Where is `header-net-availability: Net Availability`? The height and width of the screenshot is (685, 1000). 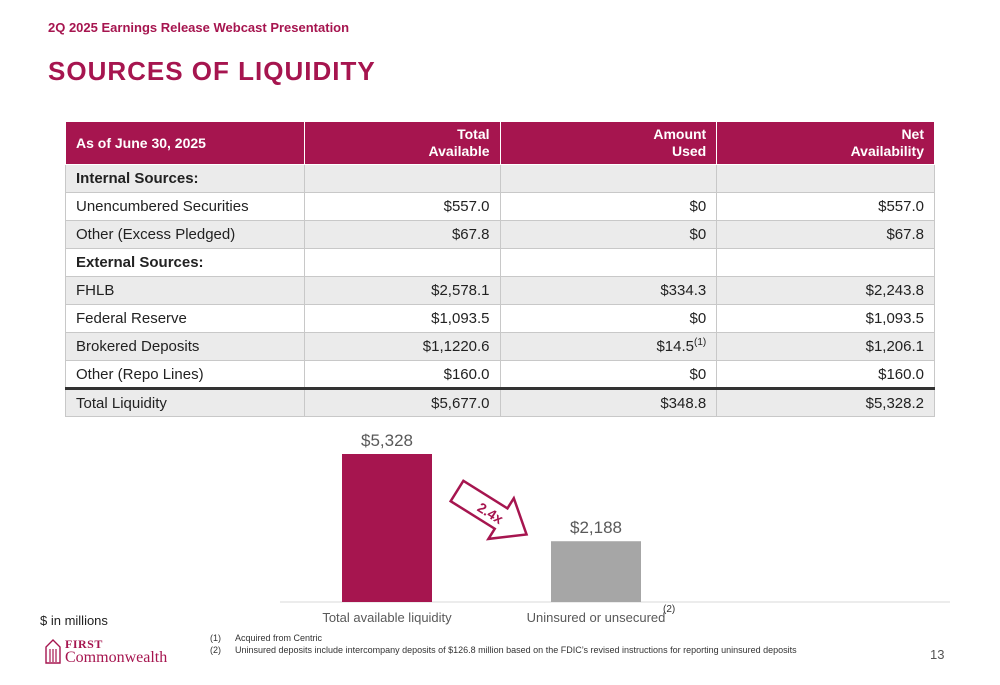 header-net-availability: Net Availability is located at coordinates (825, 143).